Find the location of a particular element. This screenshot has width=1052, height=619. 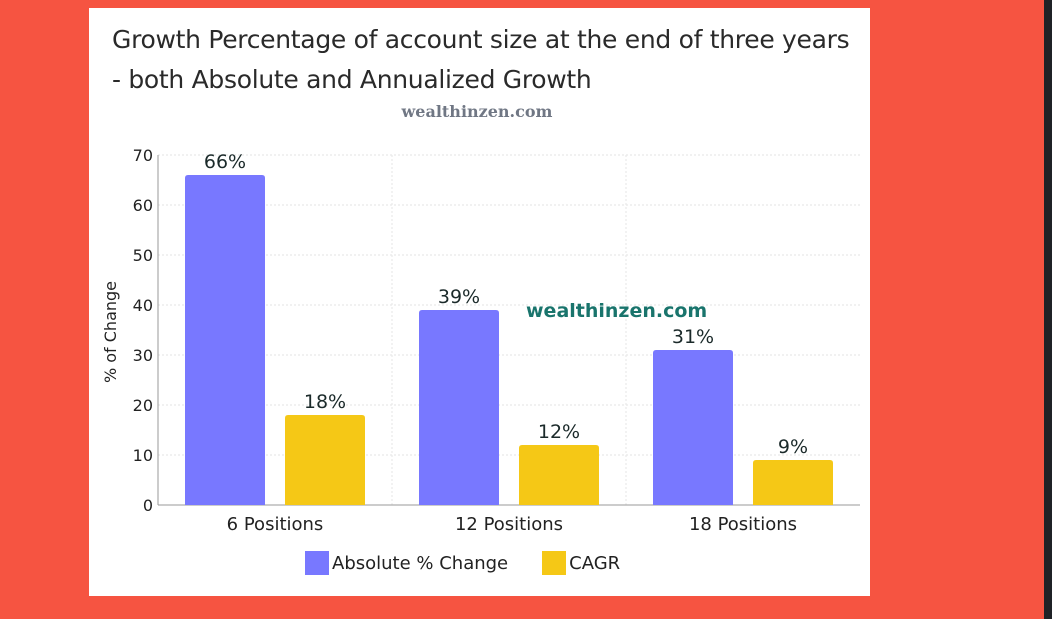

bar-label-absolute-change-0: 66% is located at coordinates (225, 162).